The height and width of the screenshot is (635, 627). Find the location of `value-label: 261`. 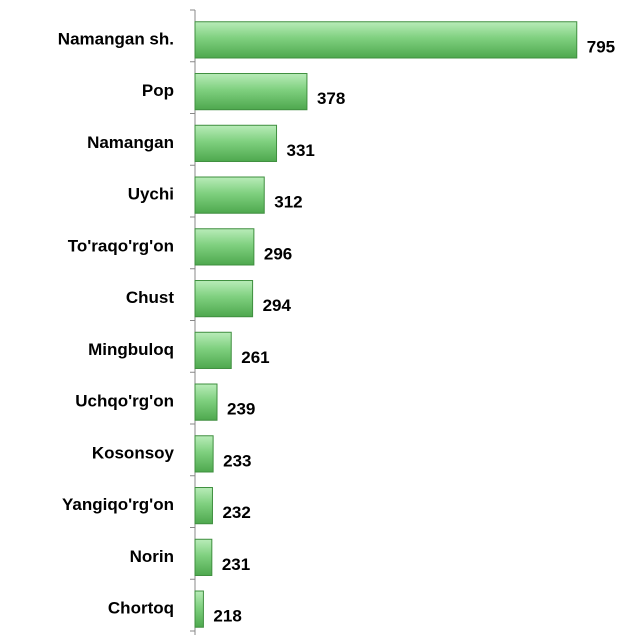

value-label: 261 is located at coordinates (255, 357).